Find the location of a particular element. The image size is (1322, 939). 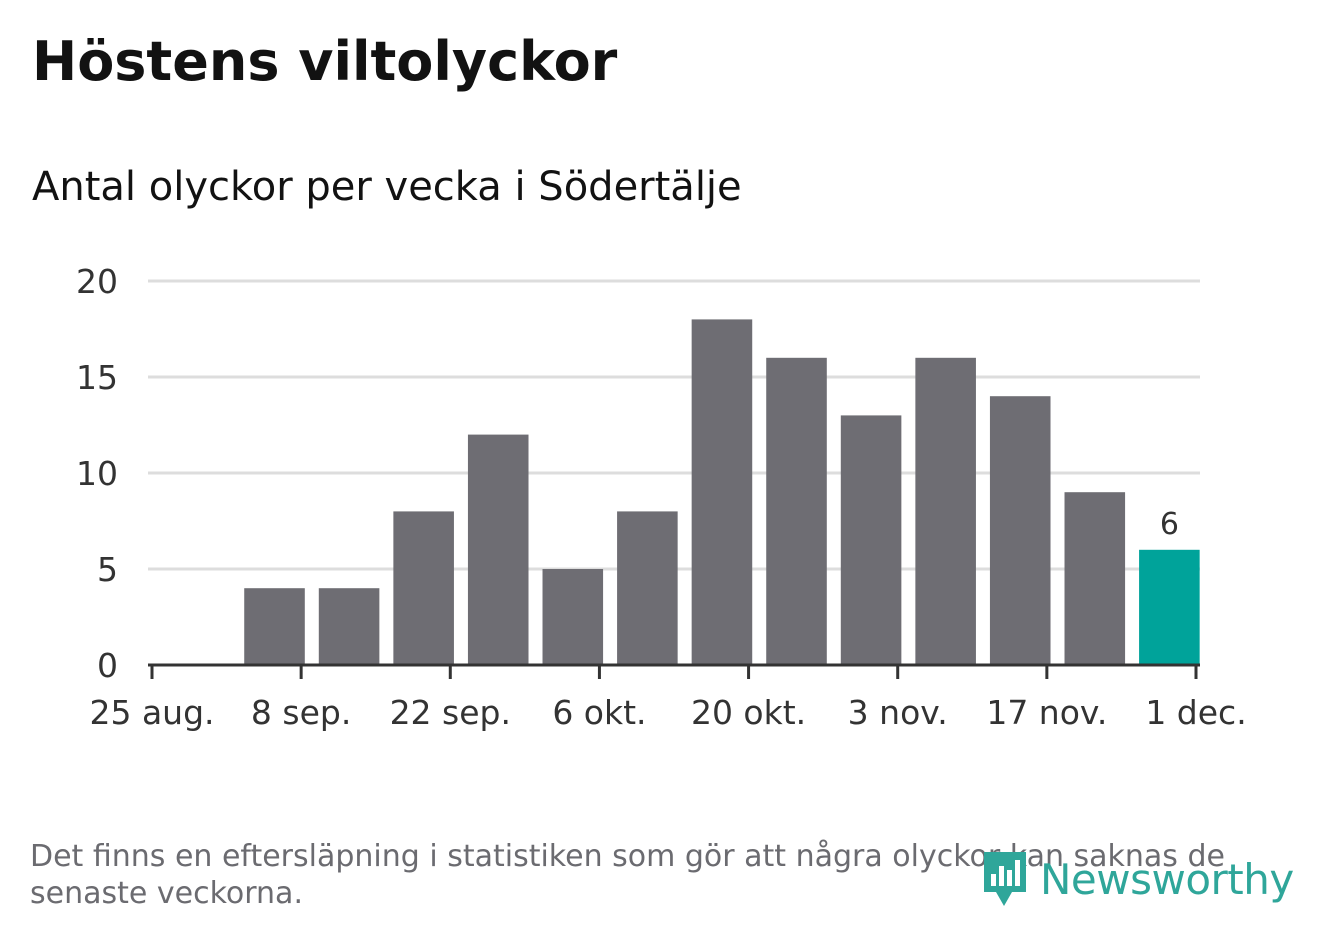

y-tick-label: 15 is located at coordinates (97, 377).